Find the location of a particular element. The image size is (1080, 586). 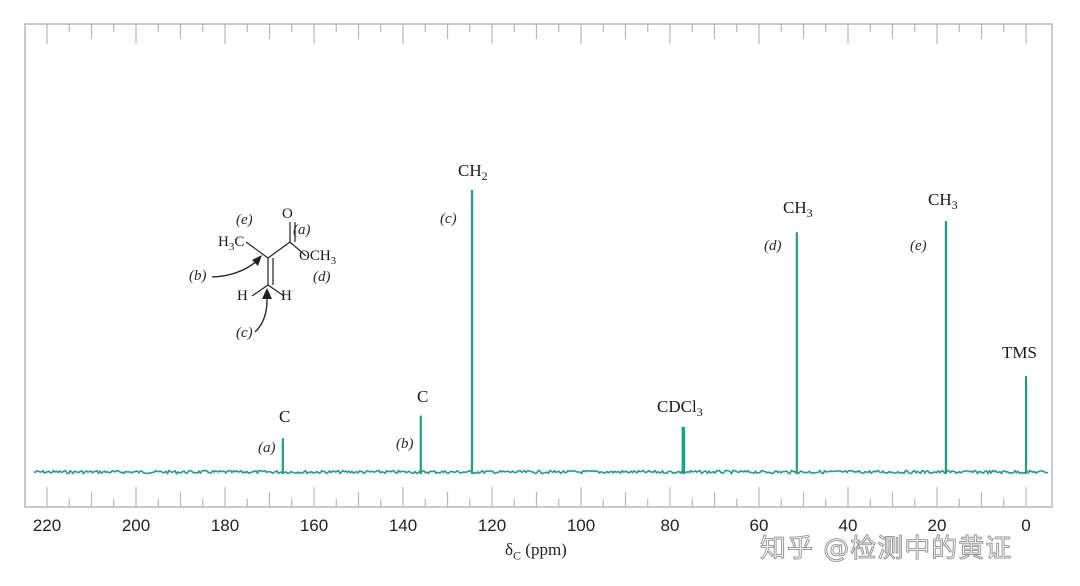

structure-carbonyl-oxygen: O is located at coordinates (287, 214).